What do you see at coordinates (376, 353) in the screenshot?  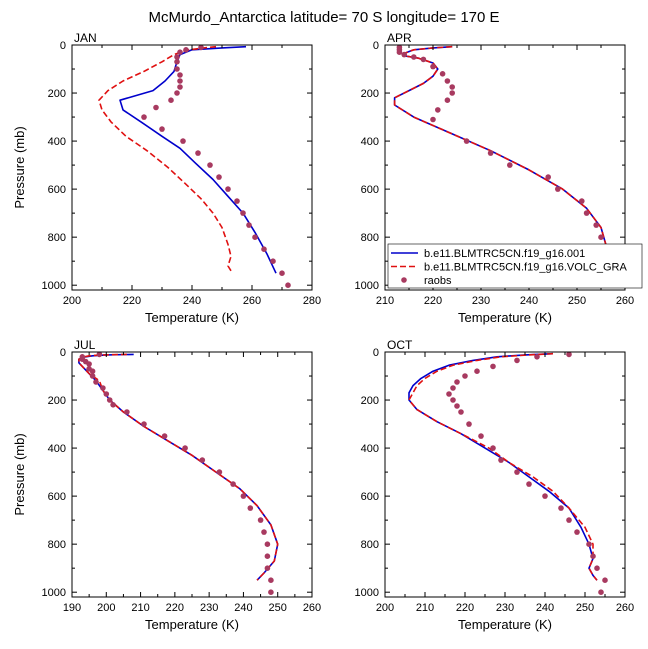 I see `y-tick-label: 0` at bounding box center [376, 353].